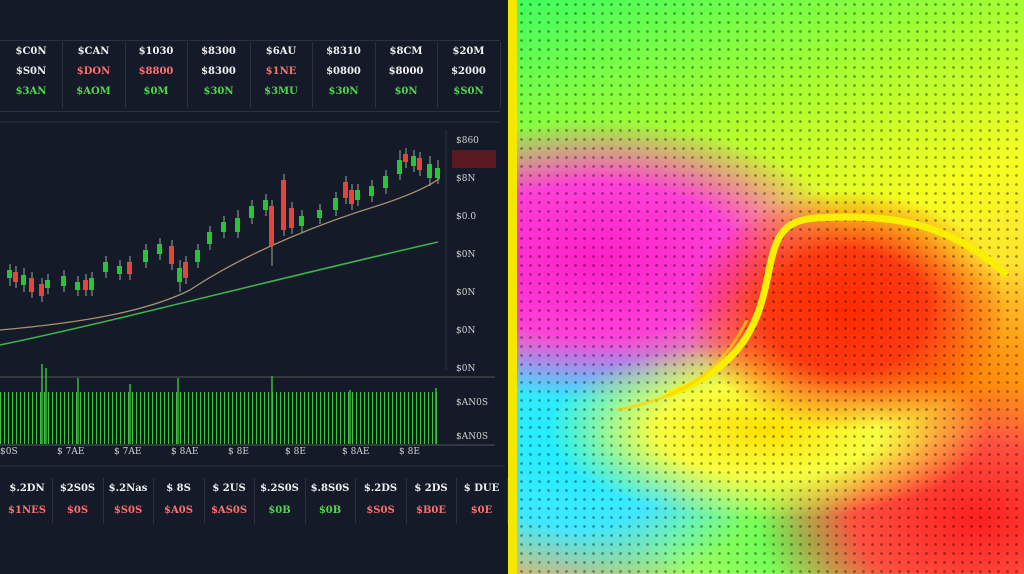 The image size is (1024, 574). Describe the element at coordinates (280, 501) in the screenshot. I see `footer-cell: $.2S0S $0B` at that location.